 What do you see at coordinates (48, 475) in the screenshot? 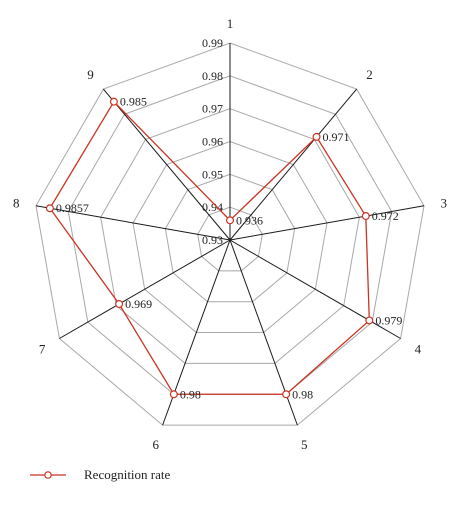
I see `legend-marker` at bounding box center [48, 475].